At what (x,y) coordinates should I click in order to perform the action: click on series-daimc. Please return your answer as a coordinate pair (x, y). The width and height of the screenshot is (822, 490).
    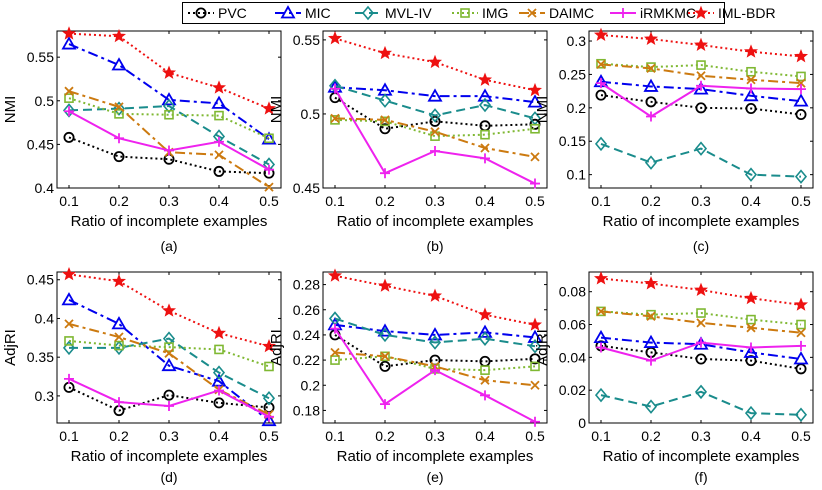
    Looking at the image, I should click on (435, 137).